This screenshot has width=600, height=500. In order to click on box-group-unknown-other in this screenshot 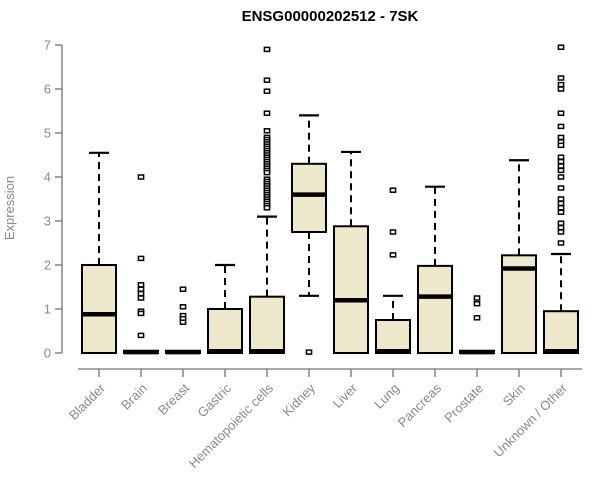, I will do `click(561, 199)`.